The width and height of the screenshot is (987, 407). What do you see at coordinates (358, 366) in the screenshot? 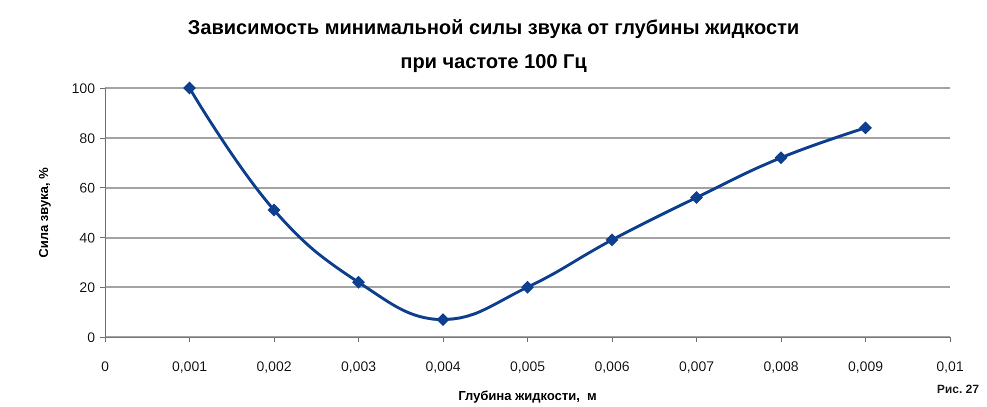
I see `x-tick-label: 0,003` at bounding box center [358, 366].